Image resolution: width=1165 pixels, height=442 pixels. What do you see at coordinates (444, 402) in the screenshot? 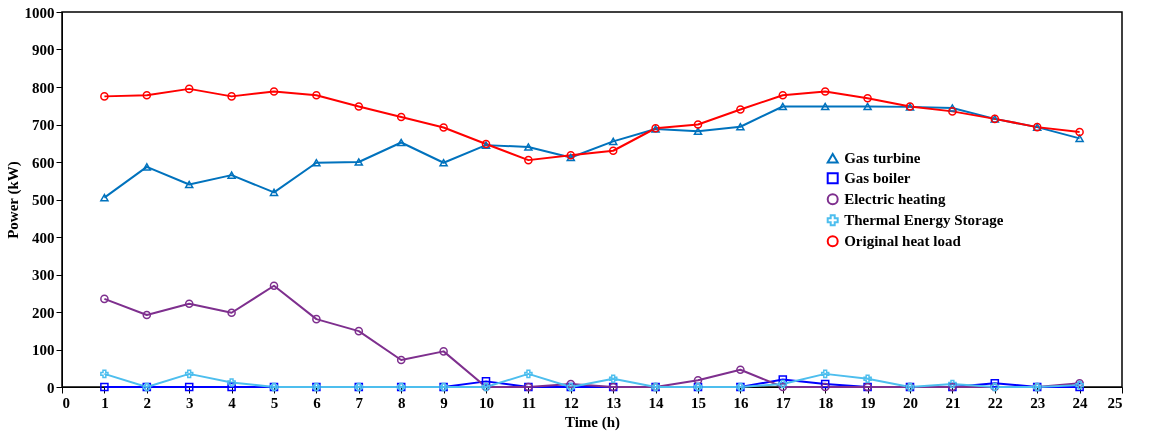
I see `x-tick-label: 9` at bounding box center [444, 402].